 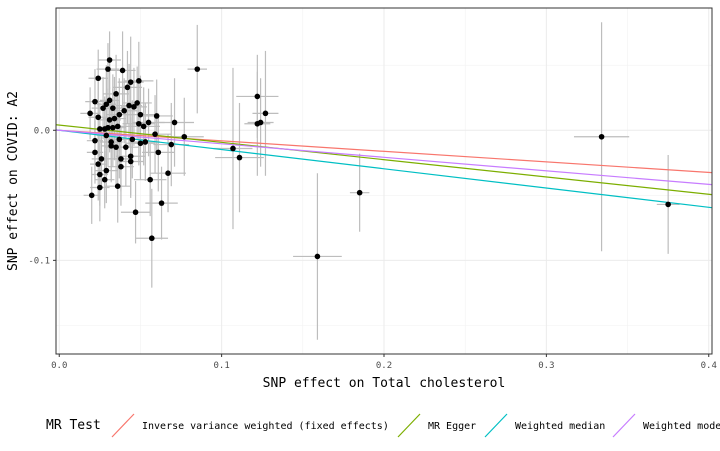 What do you see at coordinates (452, 426) in the screenshot?
I see `legend-label-1: MR Egger` at bounding box center [452, 426].